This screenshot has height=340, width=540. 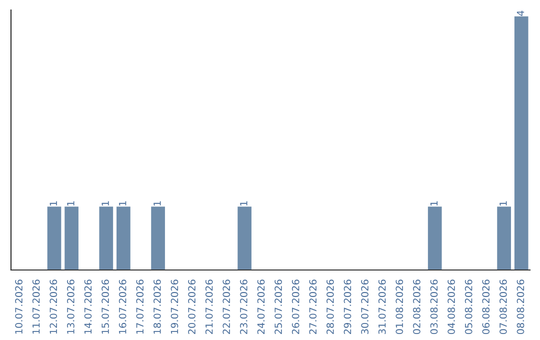 I want to click on x-tick-label: 26.07.2026, so click(x=296, y=307).